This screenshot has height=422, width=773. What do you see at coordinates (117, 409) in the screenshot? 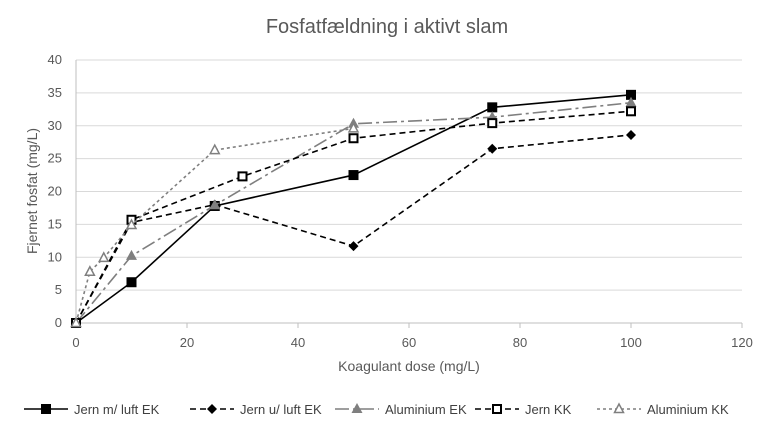
I see `legend-label: Jern m/ luft EK` at bounding box center [117, 409].